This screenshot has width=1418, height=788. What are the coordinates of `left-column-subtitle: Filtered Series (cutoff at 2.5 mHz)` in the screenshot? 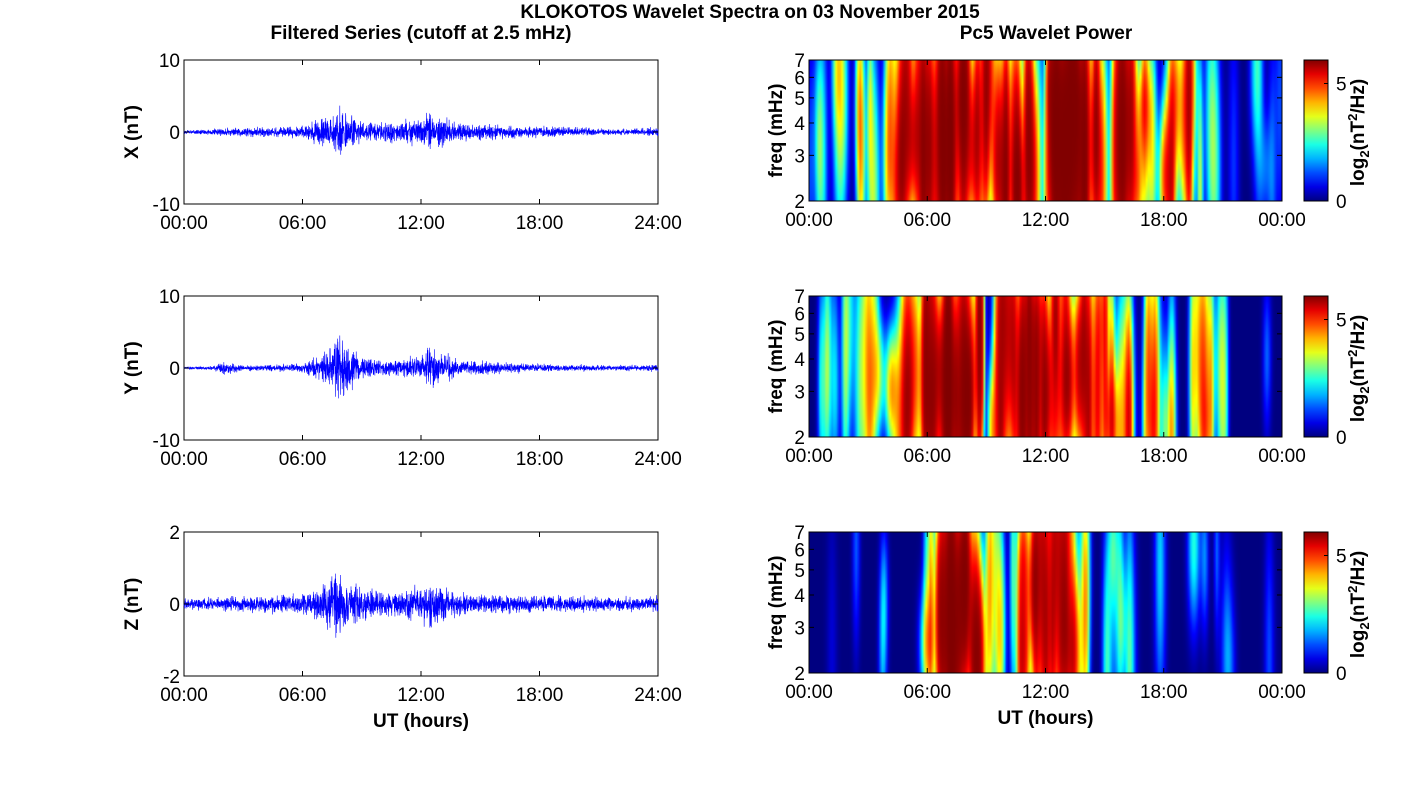 It's located at (421, 33).